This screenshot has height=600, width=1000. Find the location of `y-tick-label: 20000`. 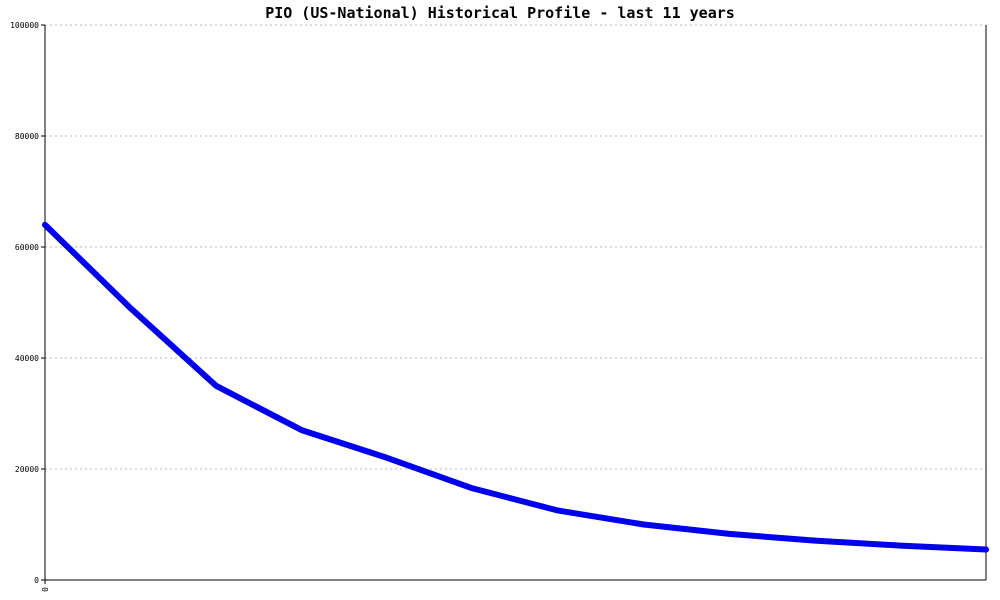

y-tick-label: 20000 is located at coordinates (27, 469).